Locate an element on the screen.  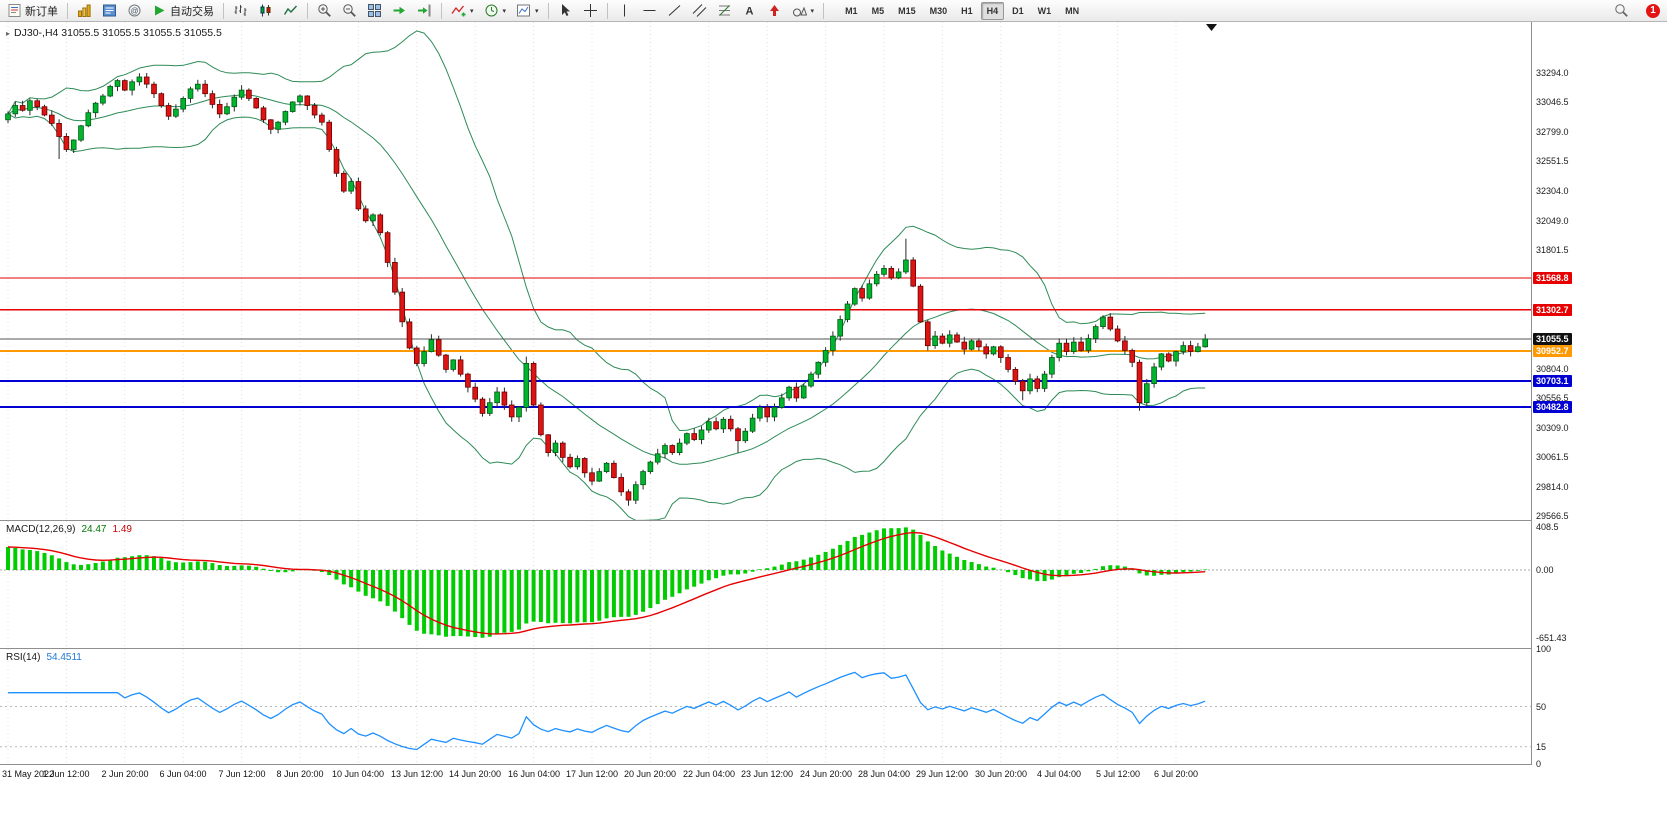
price-axis-label: 33294.0 is located at coordinates (1552, 73).